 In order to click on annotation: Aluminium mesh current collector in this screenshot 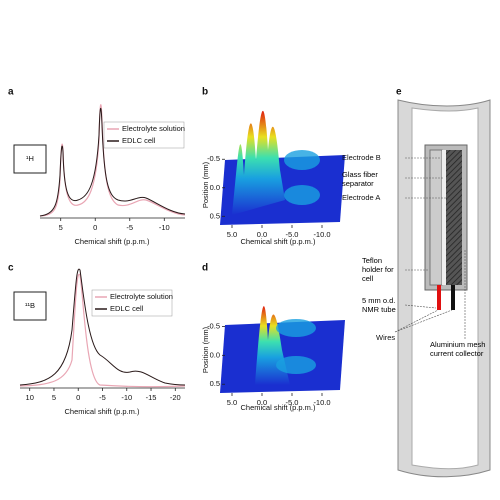, I will do `click(458, 349)`.